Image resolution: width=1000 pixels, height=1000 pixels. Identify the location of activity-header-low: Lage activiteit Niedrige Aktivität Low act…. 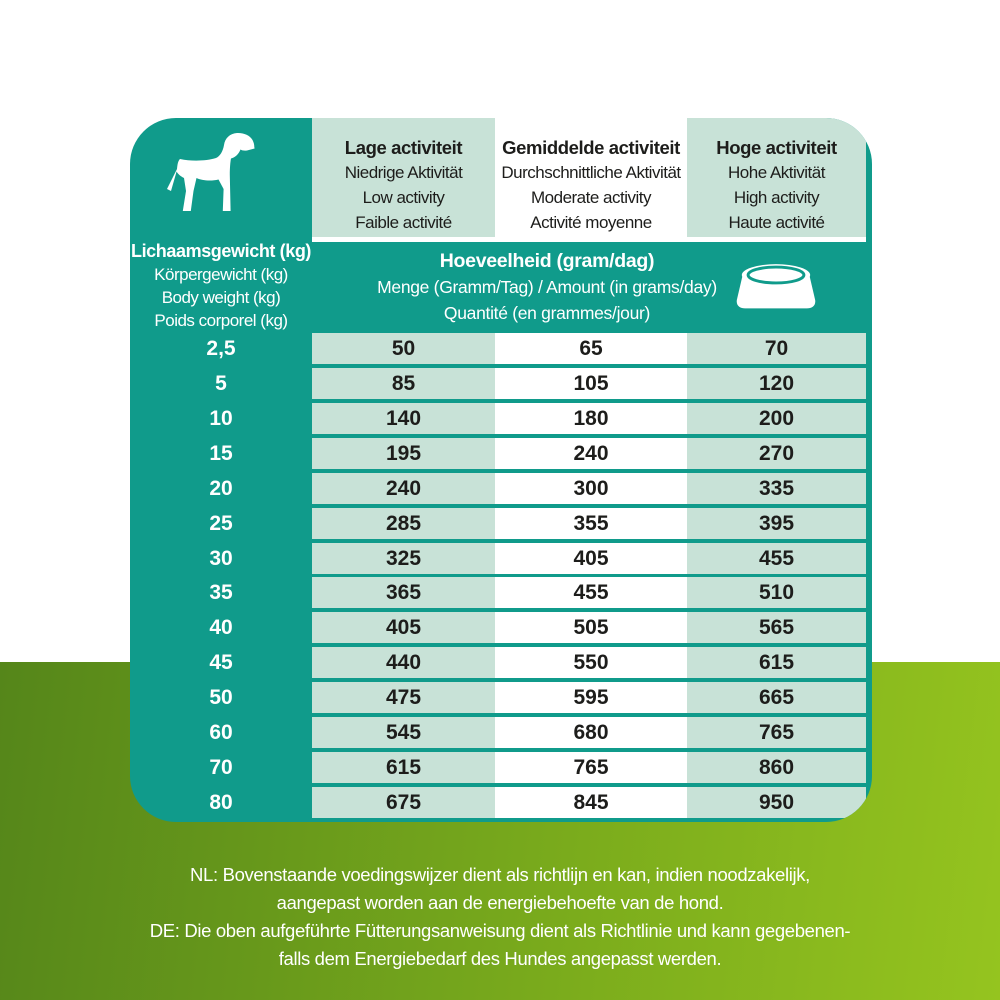
(403, 177).